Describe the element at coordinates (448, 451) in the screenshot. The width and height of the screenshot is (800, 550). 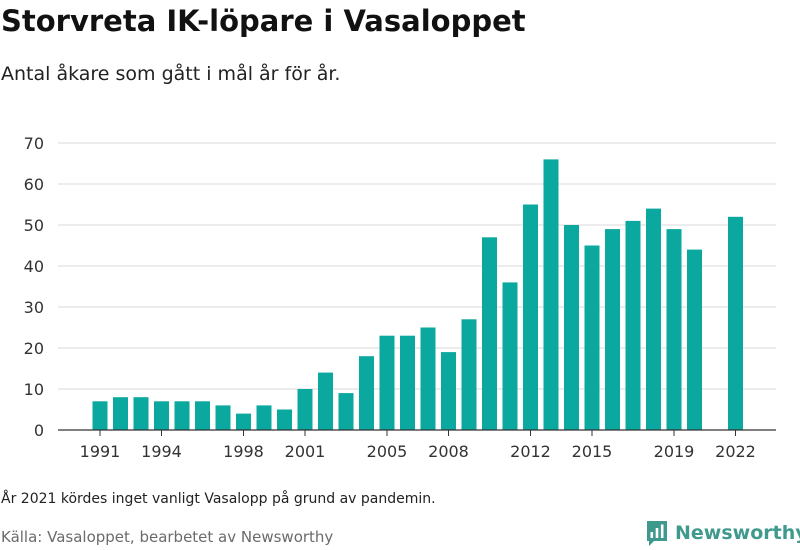
I see `x-tick-label: 2008` at that location.